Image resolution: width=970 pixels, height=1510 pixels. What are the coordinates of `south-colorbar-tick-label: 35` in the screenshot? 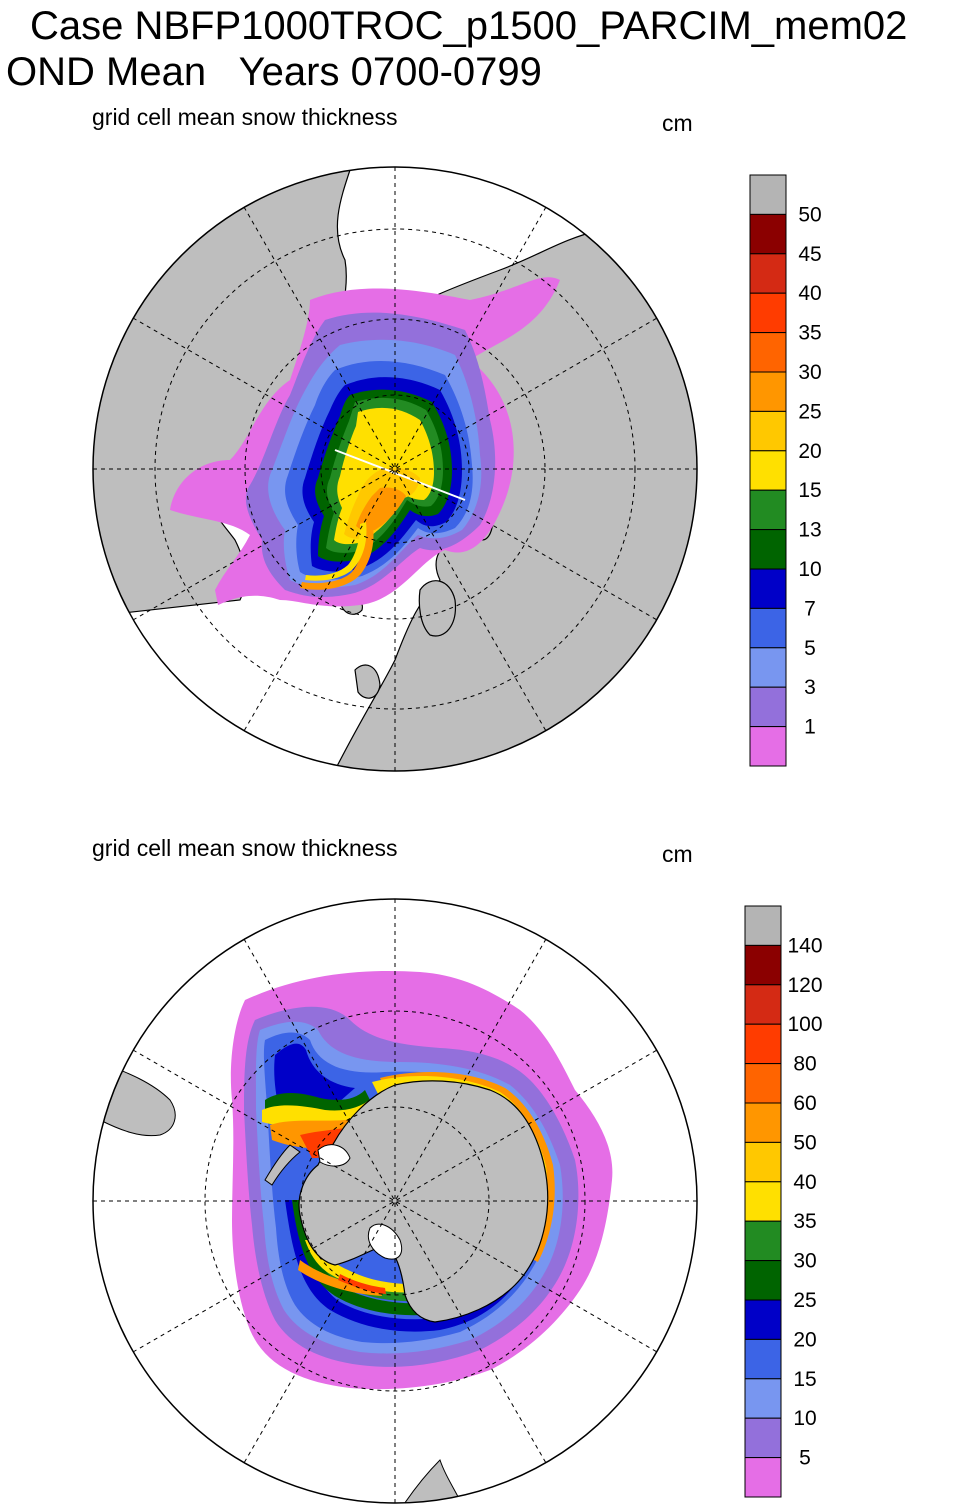 It's located at (804, 1221).